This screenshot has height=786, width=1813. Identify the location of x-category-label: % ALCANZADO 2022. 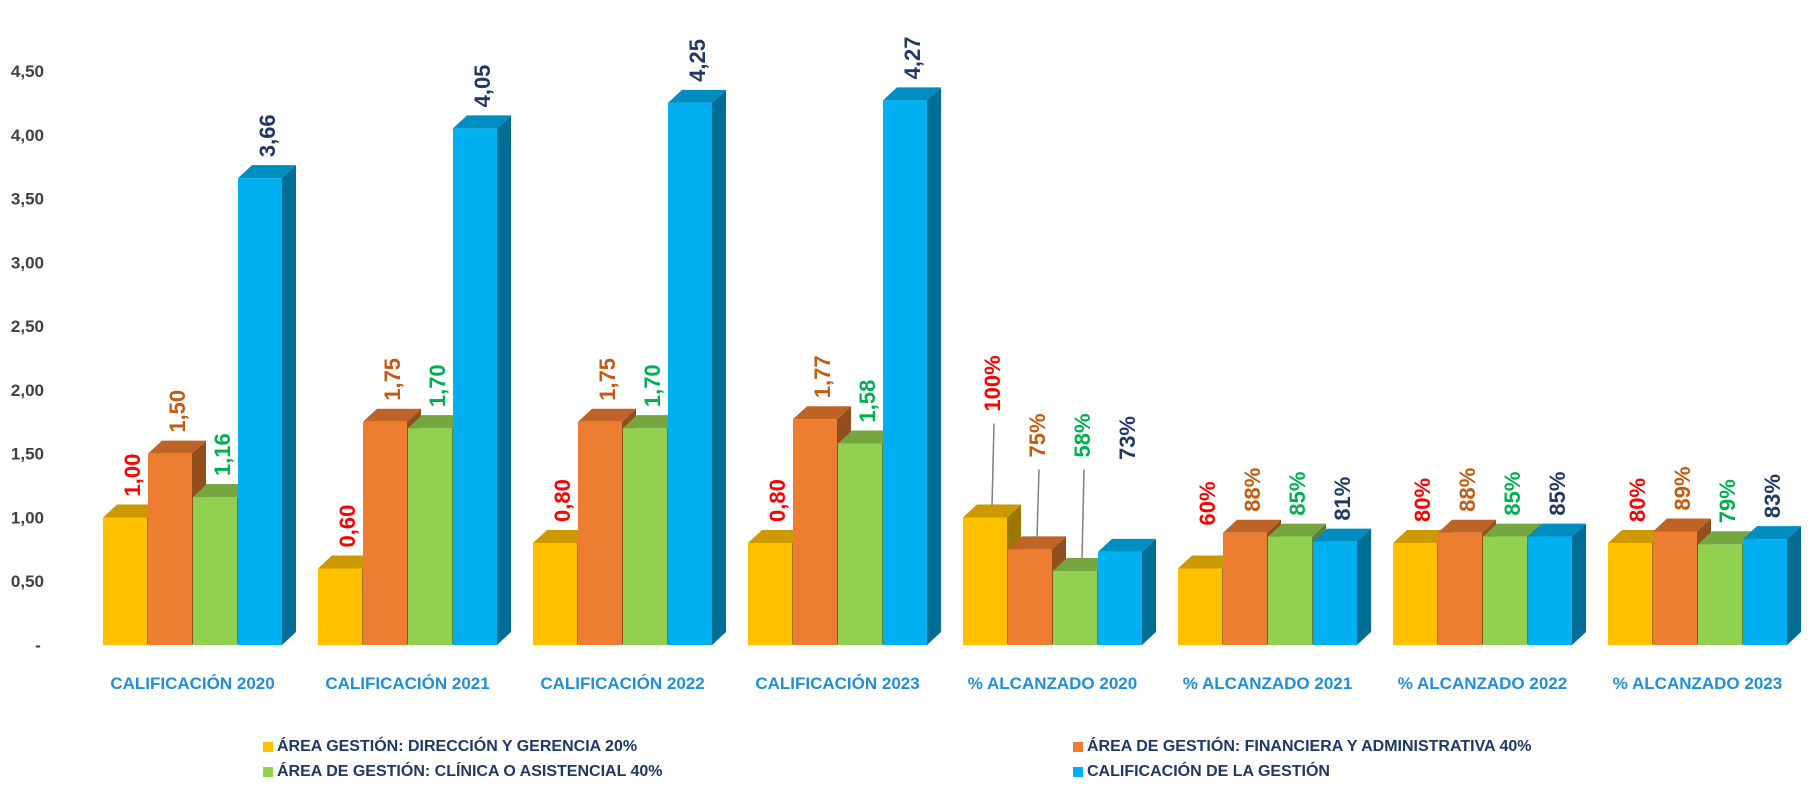
(1482, 683).